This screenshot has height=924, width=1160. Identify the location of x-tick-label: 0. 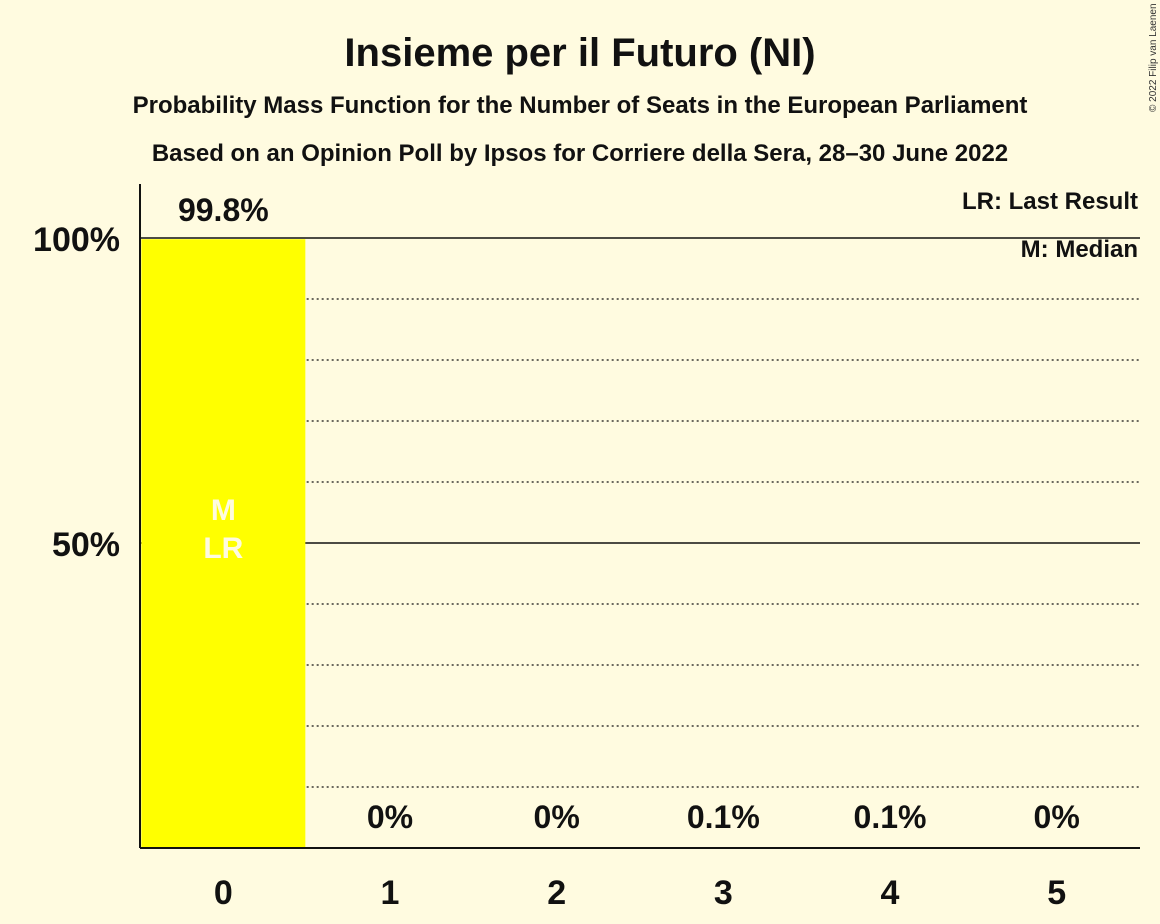
(223, 893).